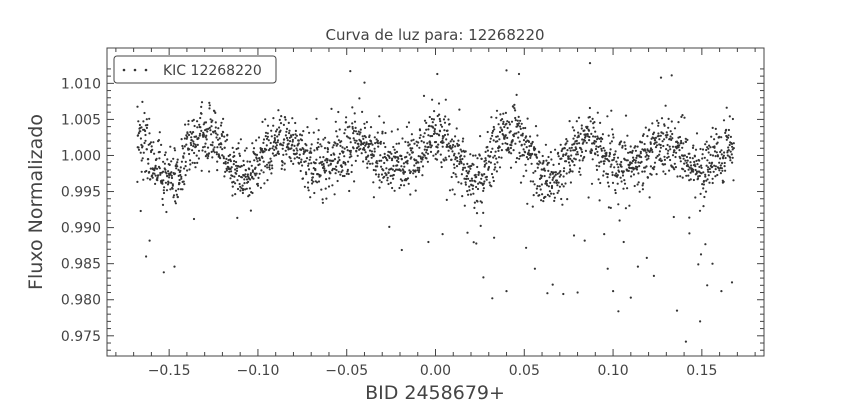  What do you see at coordinates (435, 391) in the screenshot?
I see `x-axis-label: BID 2458679+` at bounding box center [435, 391].